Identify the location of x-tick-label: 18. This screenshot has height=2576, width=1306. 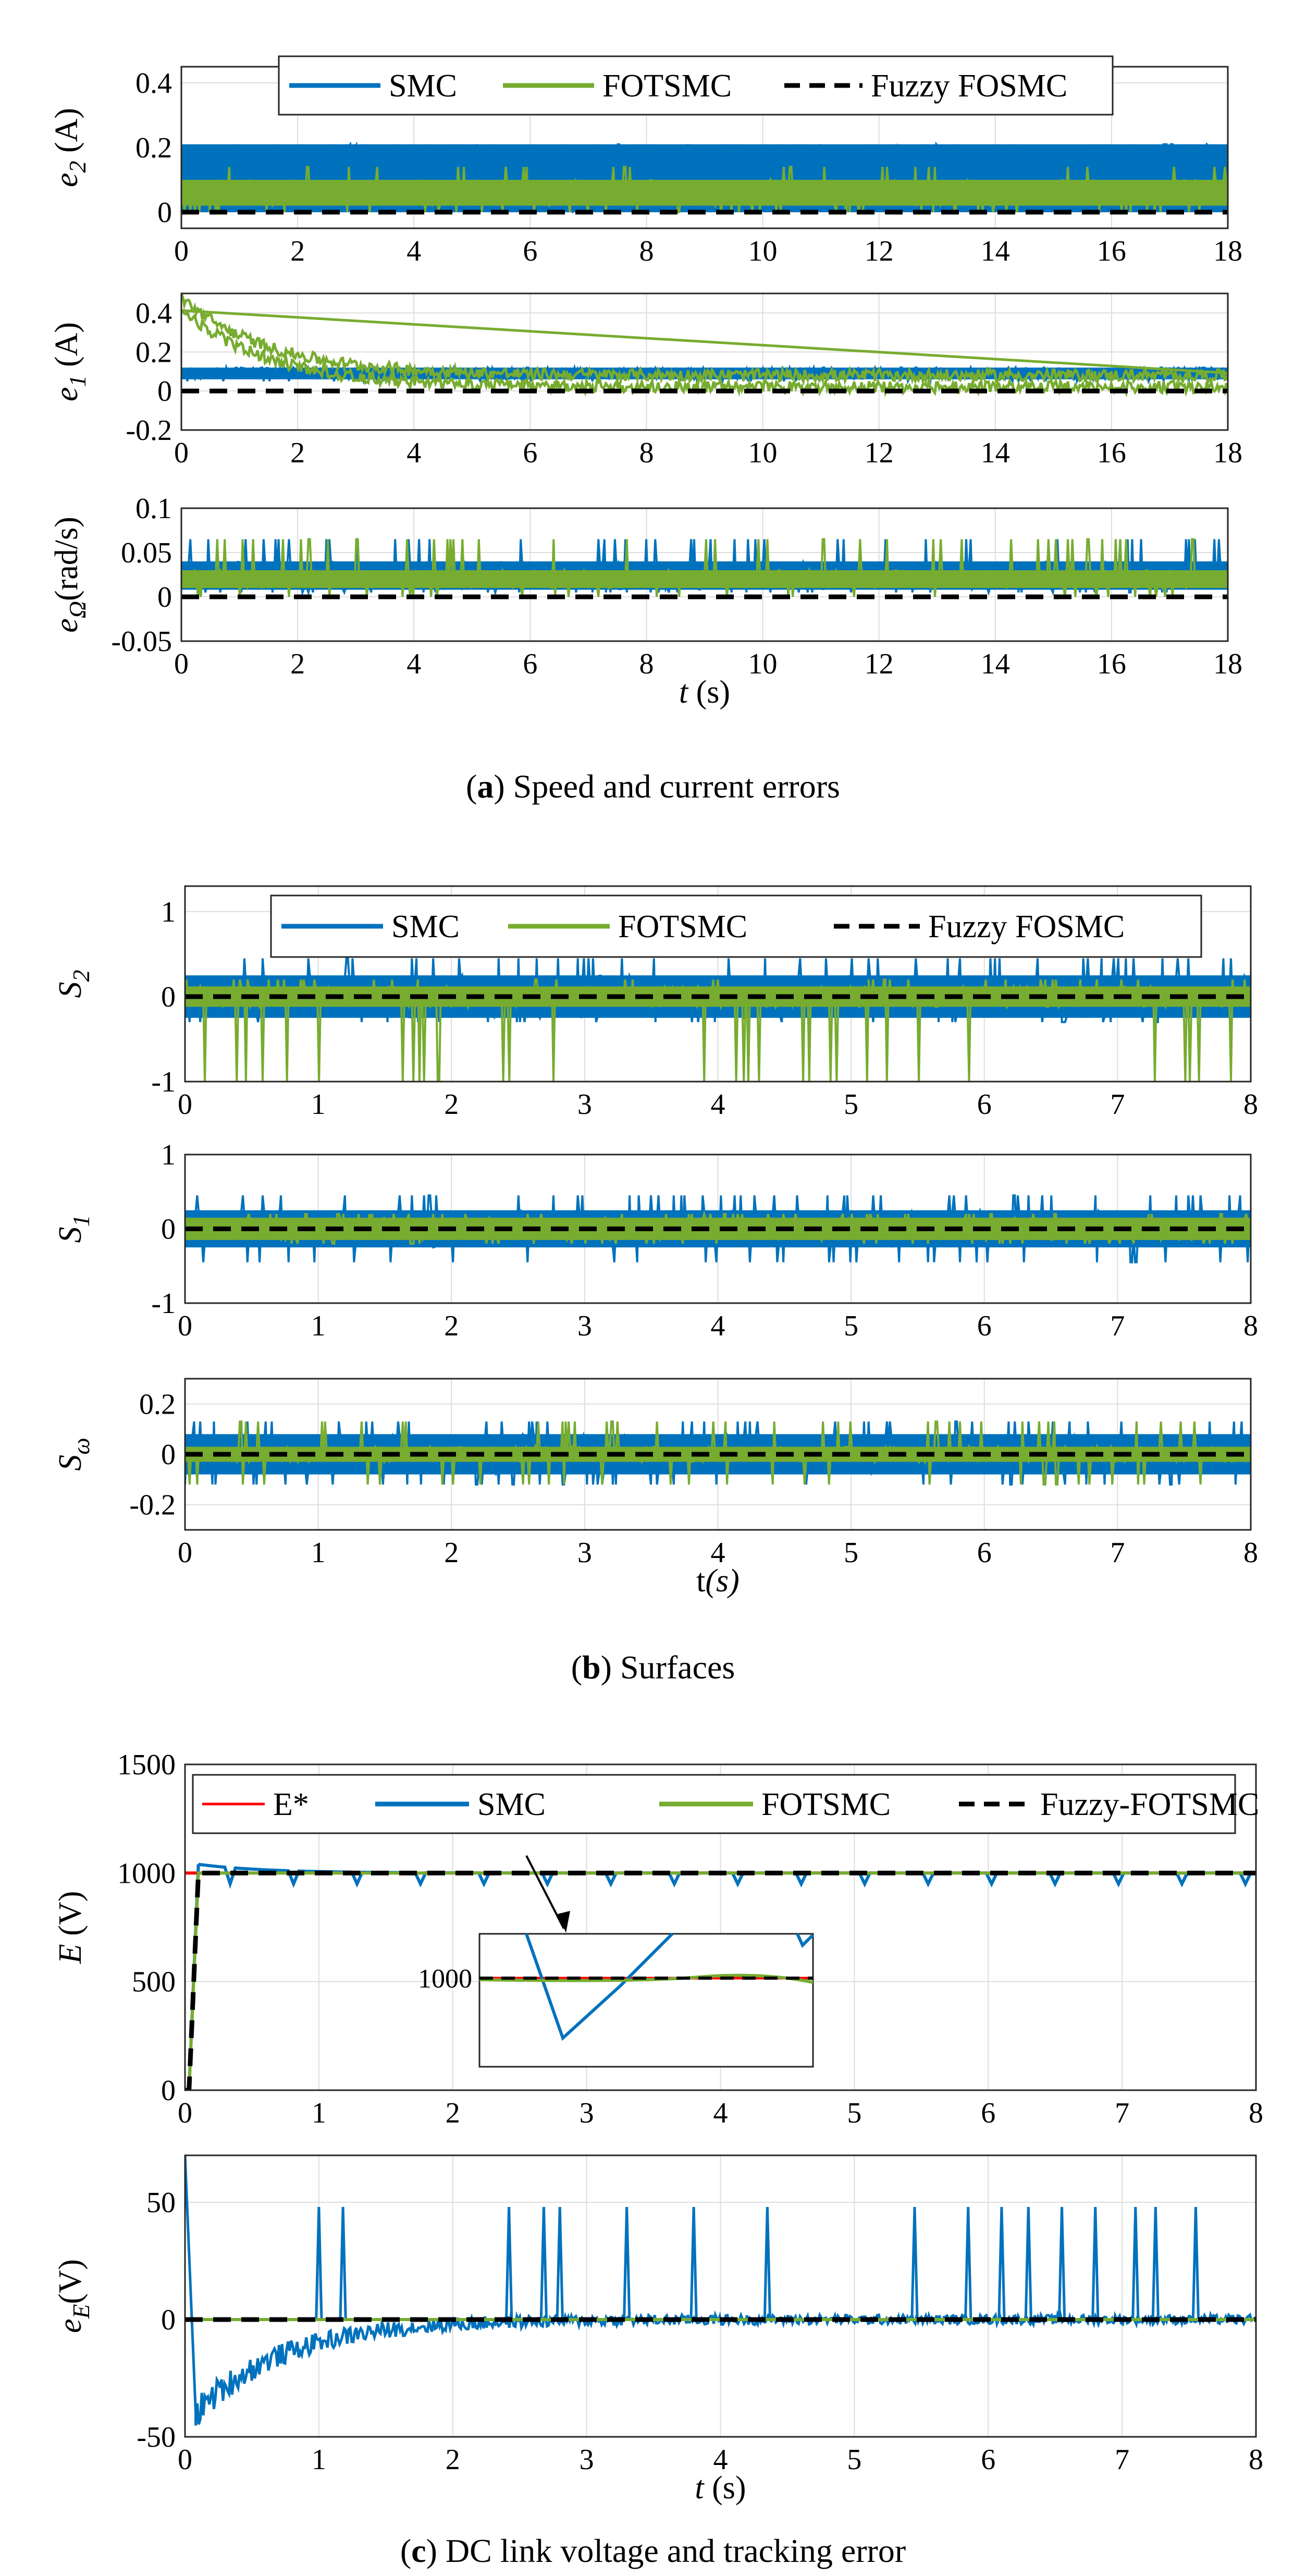
(1227, 453).